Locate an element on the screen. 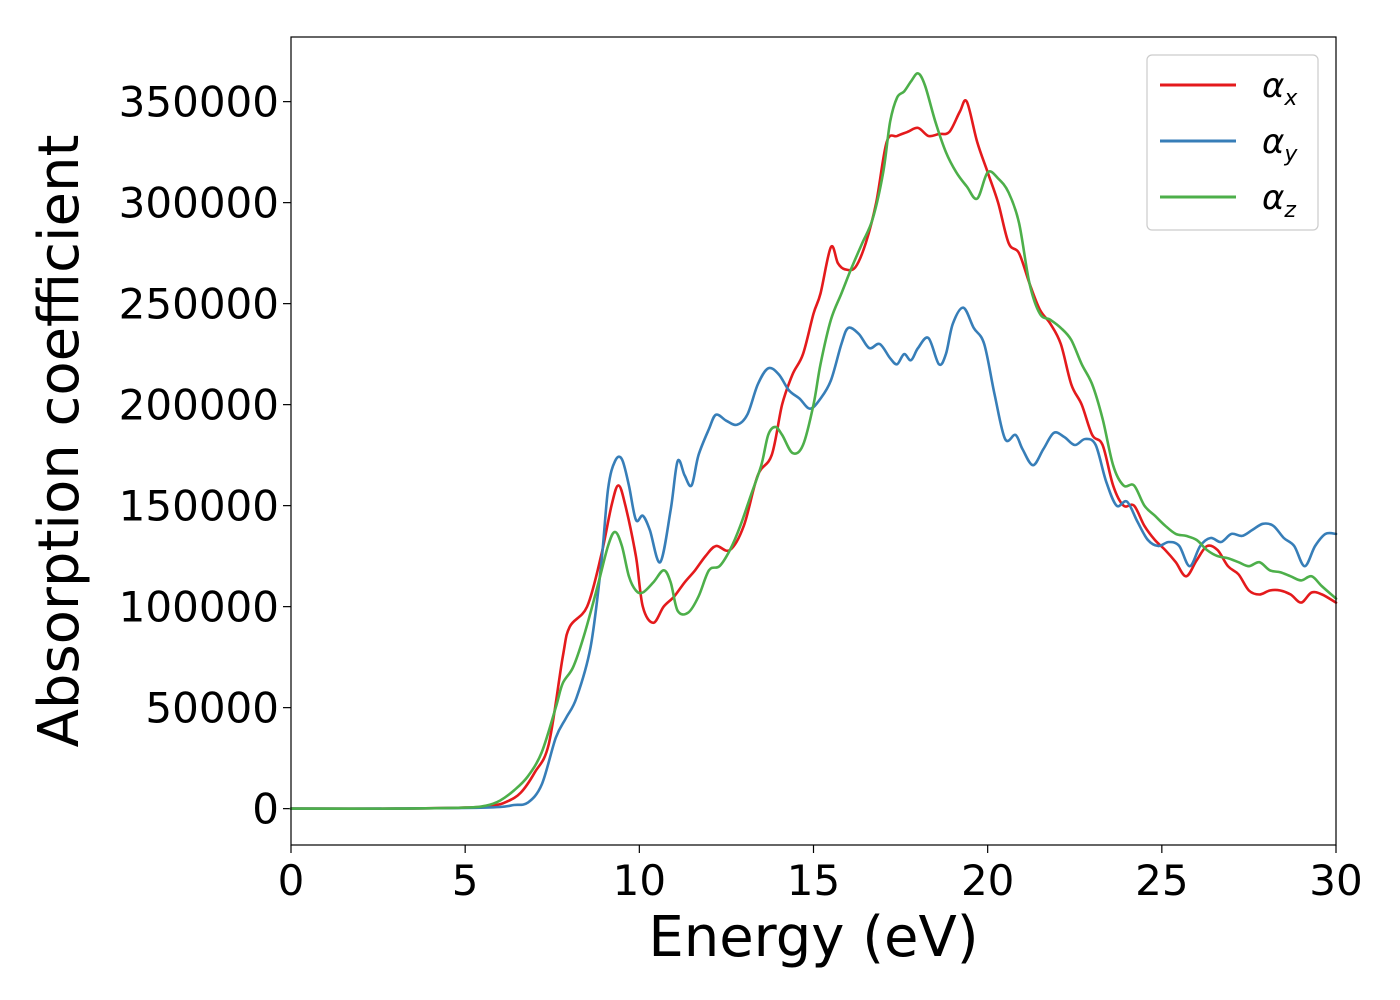 The image size is (1400, 1000). y-tick-label: 150000 is located at coordinates (199, 506).